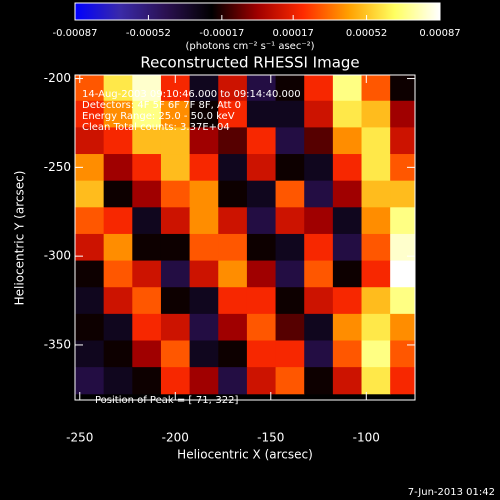  What do you see at coordinates (270, 438) in the screenshot?
I see `x-tick-label: -150` at bounding box center [270, 438].